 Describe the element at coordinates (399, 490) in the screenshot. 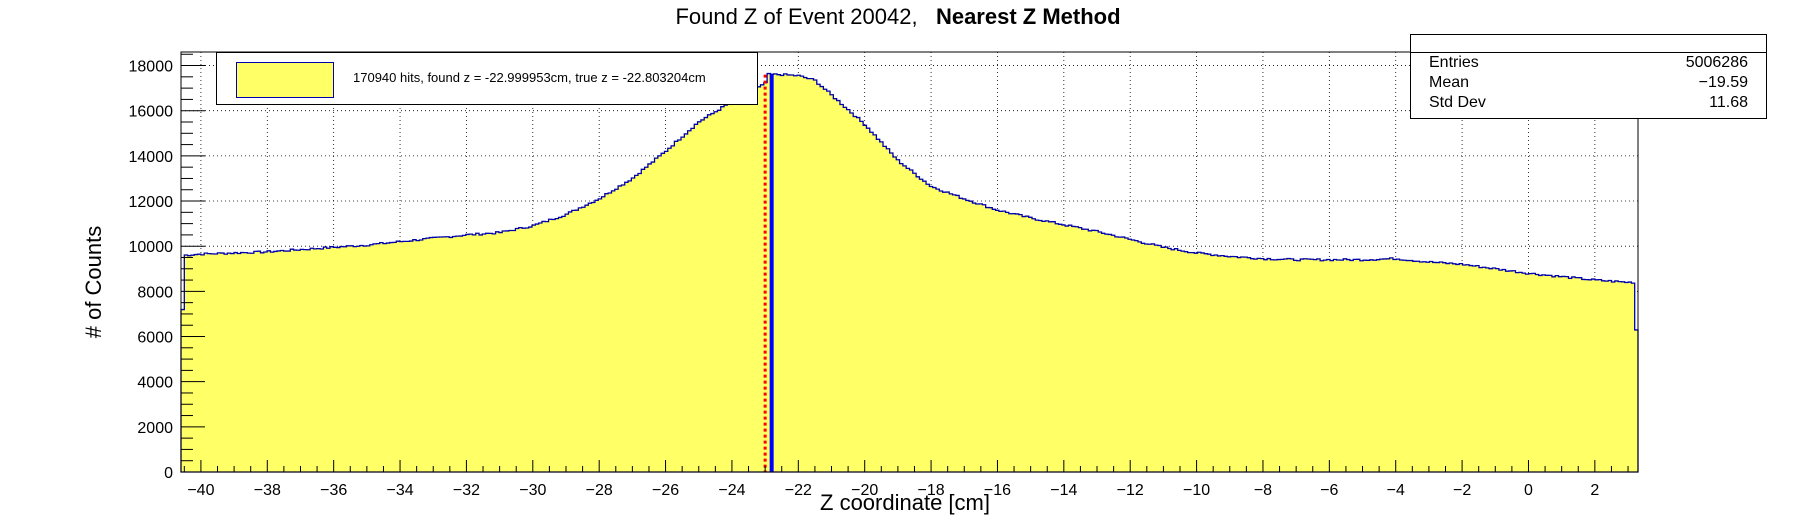

I see `x-tick-label: −34` at that location.